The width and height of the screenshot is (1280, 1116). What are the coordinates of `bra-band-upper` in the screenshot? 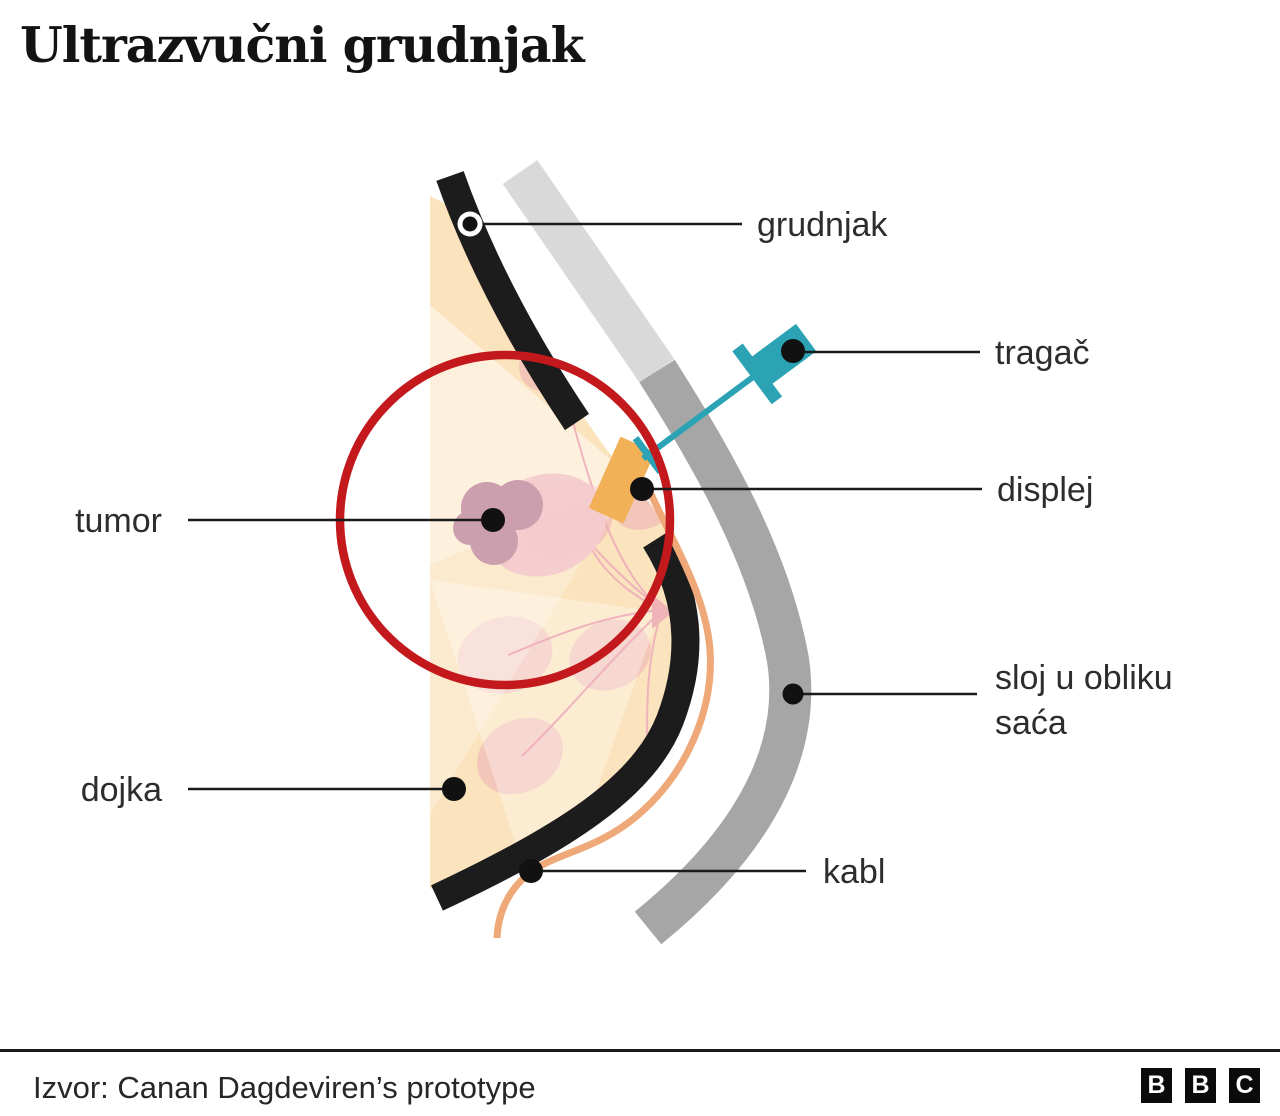 It's located at (513, 301).